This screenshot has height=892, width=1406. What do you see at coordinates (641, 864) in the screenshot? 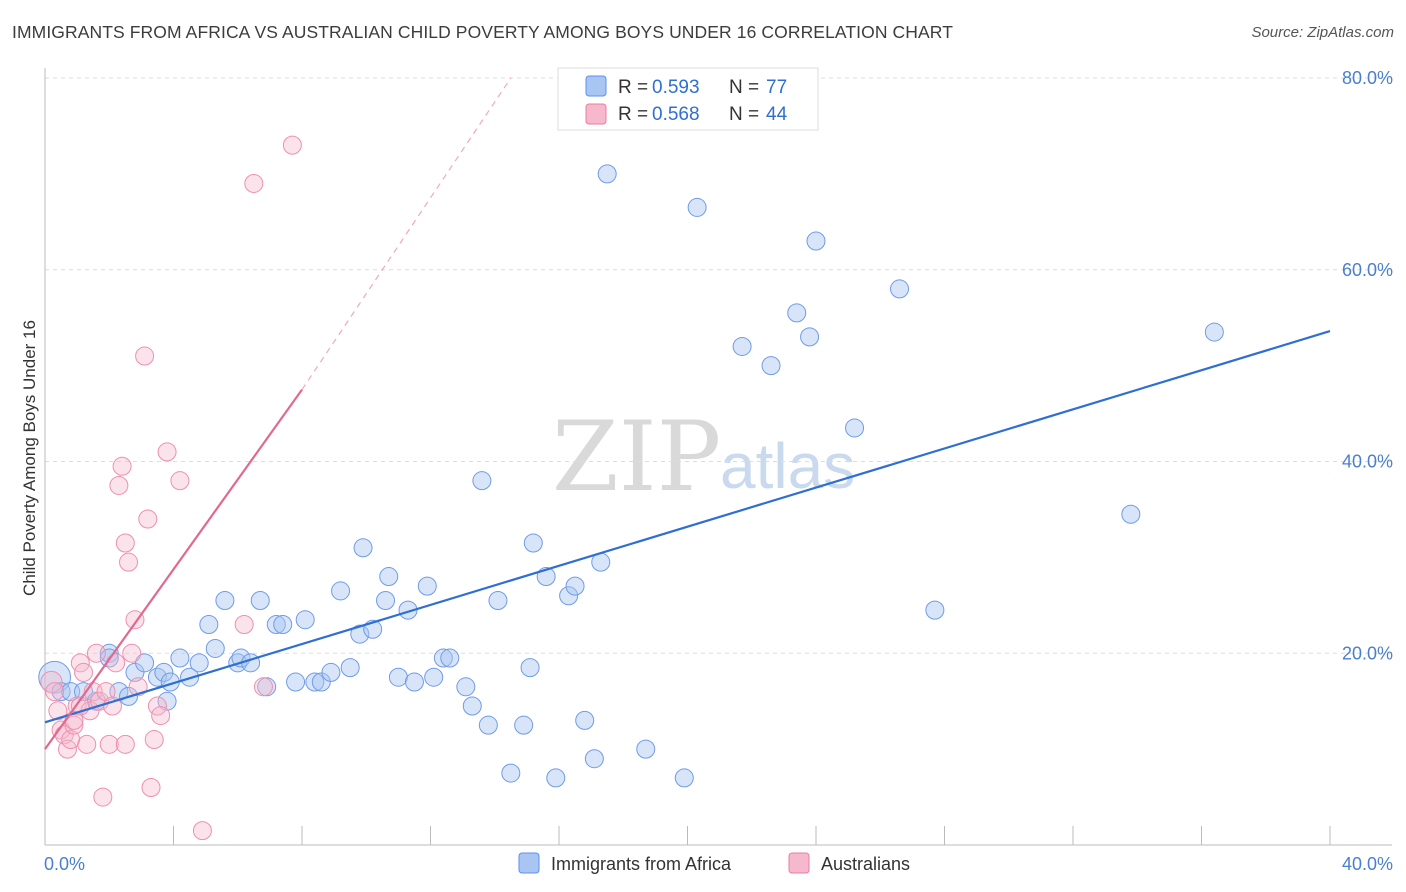
I see `legend-label-immigrants: Immigrants from Africa` at bounding box center [641, 864].